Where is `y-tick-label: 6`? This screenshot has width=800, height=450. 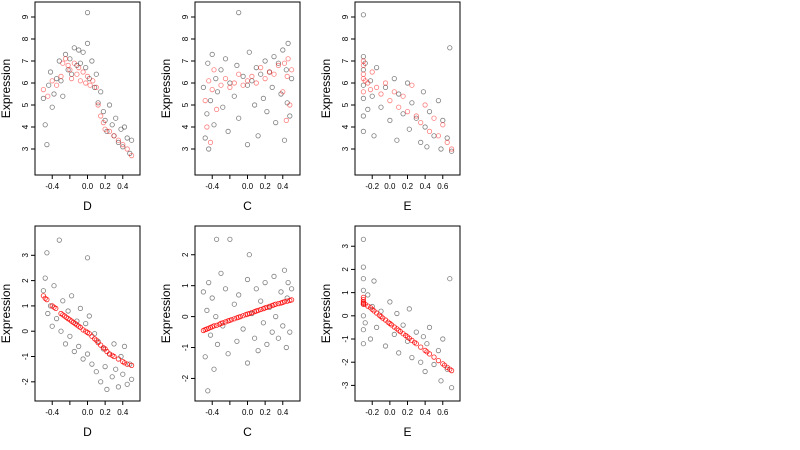
y-tick-label: 6 is located at coordinates (25, 82).